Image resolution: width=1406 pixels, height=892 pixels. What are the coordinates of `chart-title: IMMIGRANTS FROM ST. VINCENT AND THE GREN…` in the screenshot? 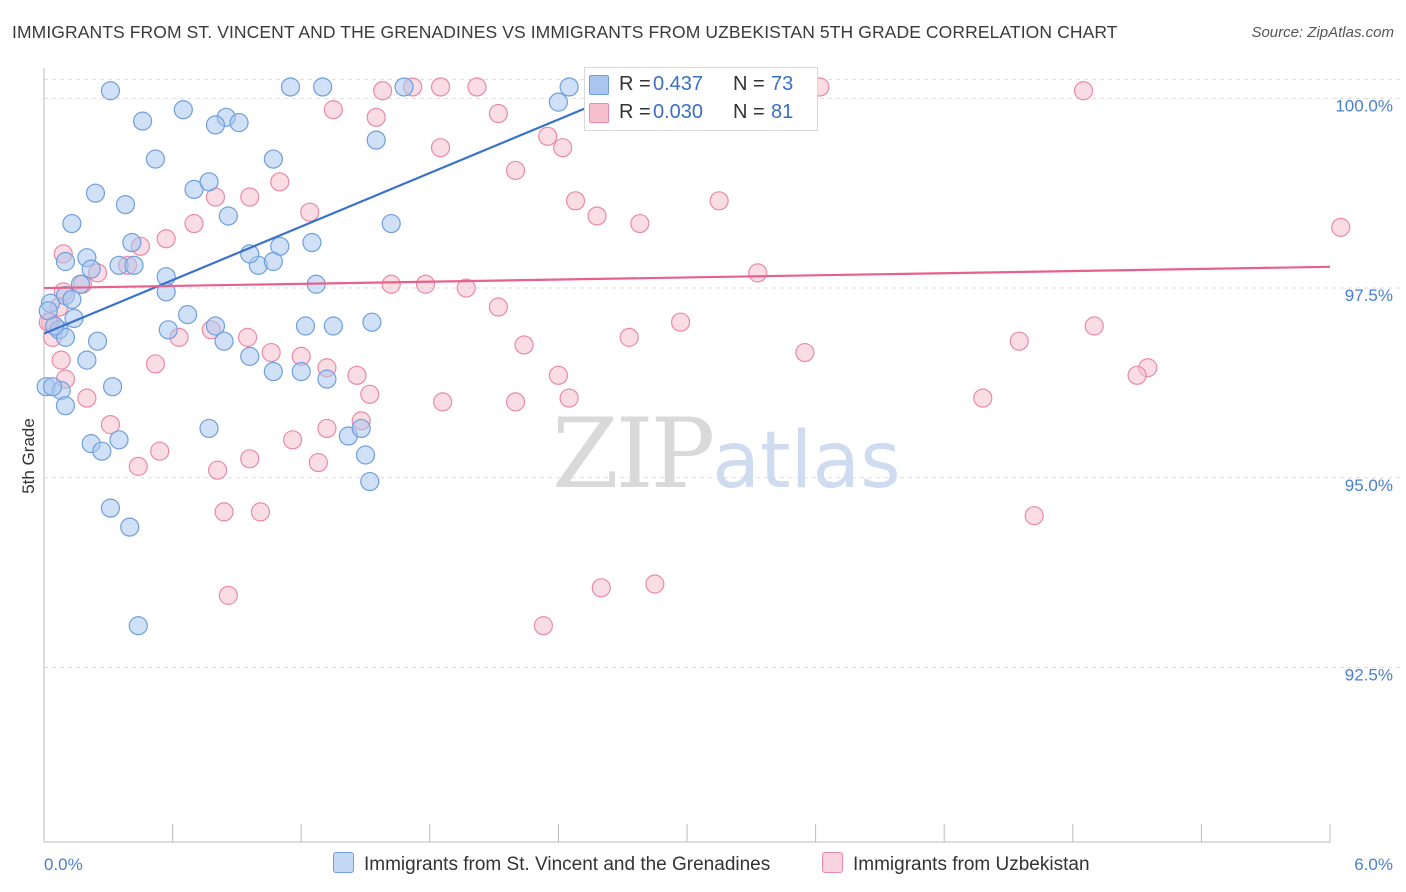 It's located at (565, 32).